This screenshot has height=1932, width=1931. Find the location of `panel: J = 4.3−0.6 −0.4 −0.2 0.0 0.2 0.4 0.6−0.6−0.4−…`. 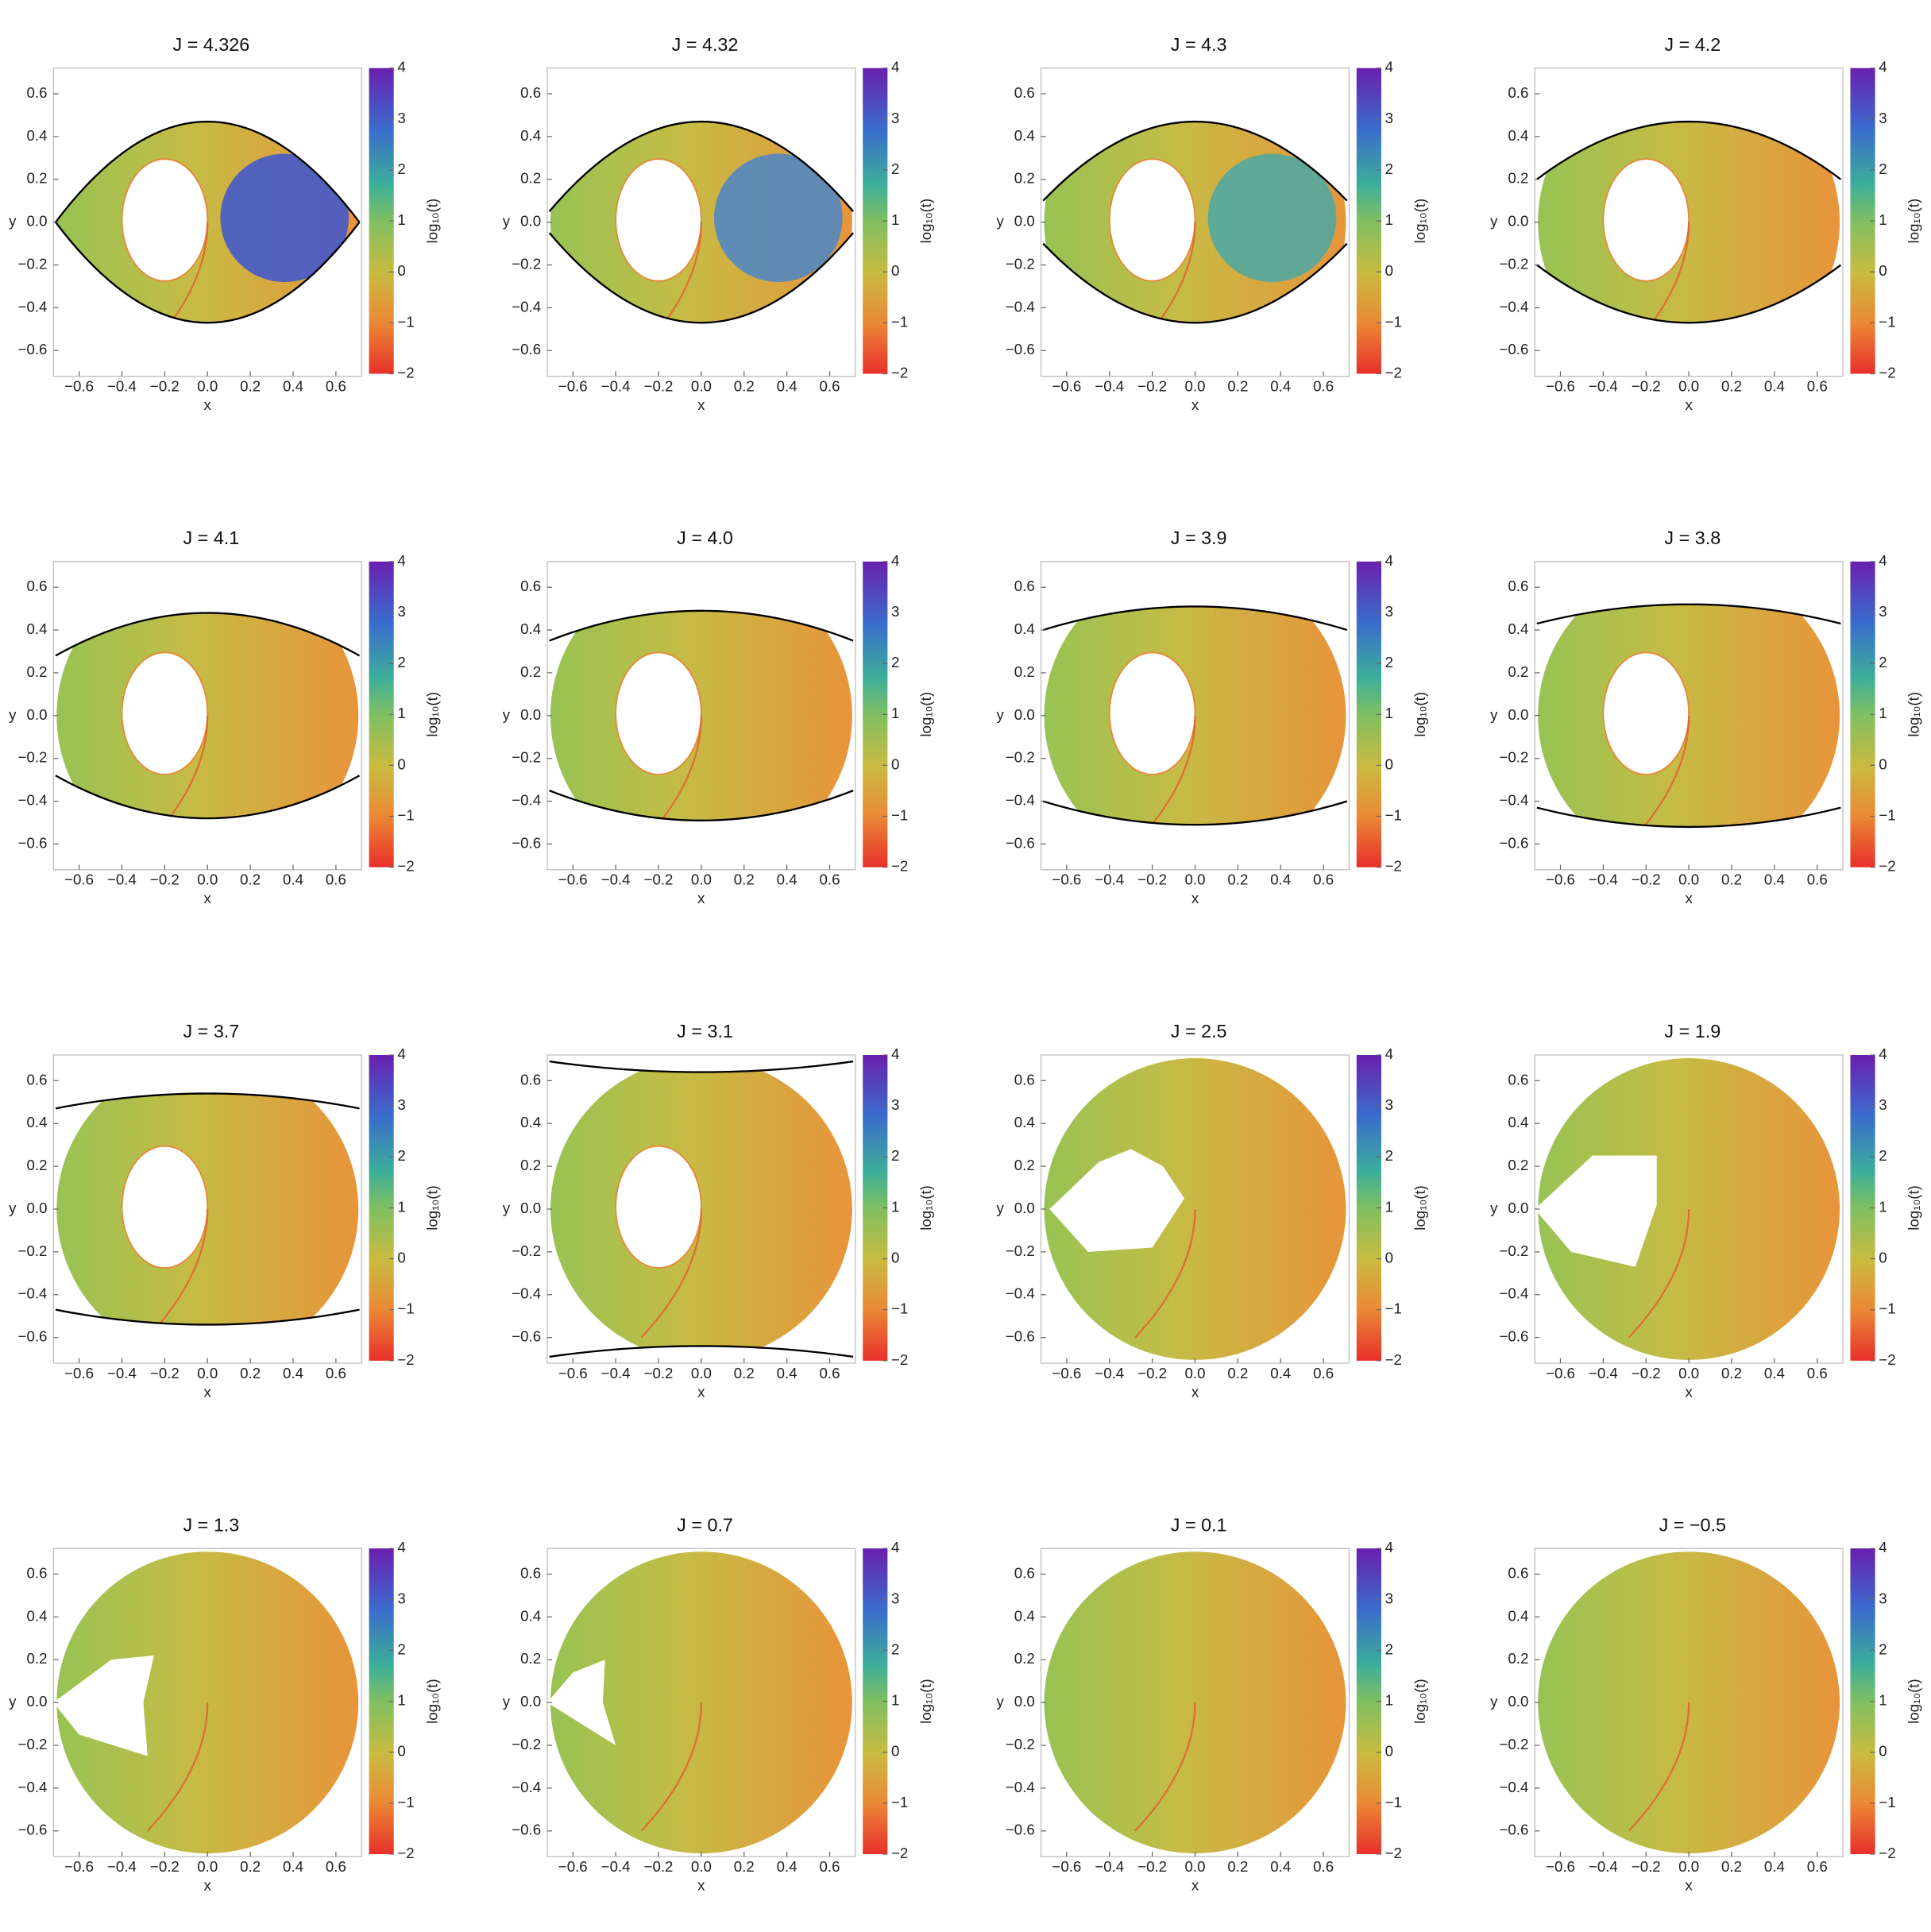

panel: J = 4.3−0.6 −0.4 −0.2 0.0 0.2 0.4 0.6−0.6−0.4−… is located at coordinates (1211, 224).